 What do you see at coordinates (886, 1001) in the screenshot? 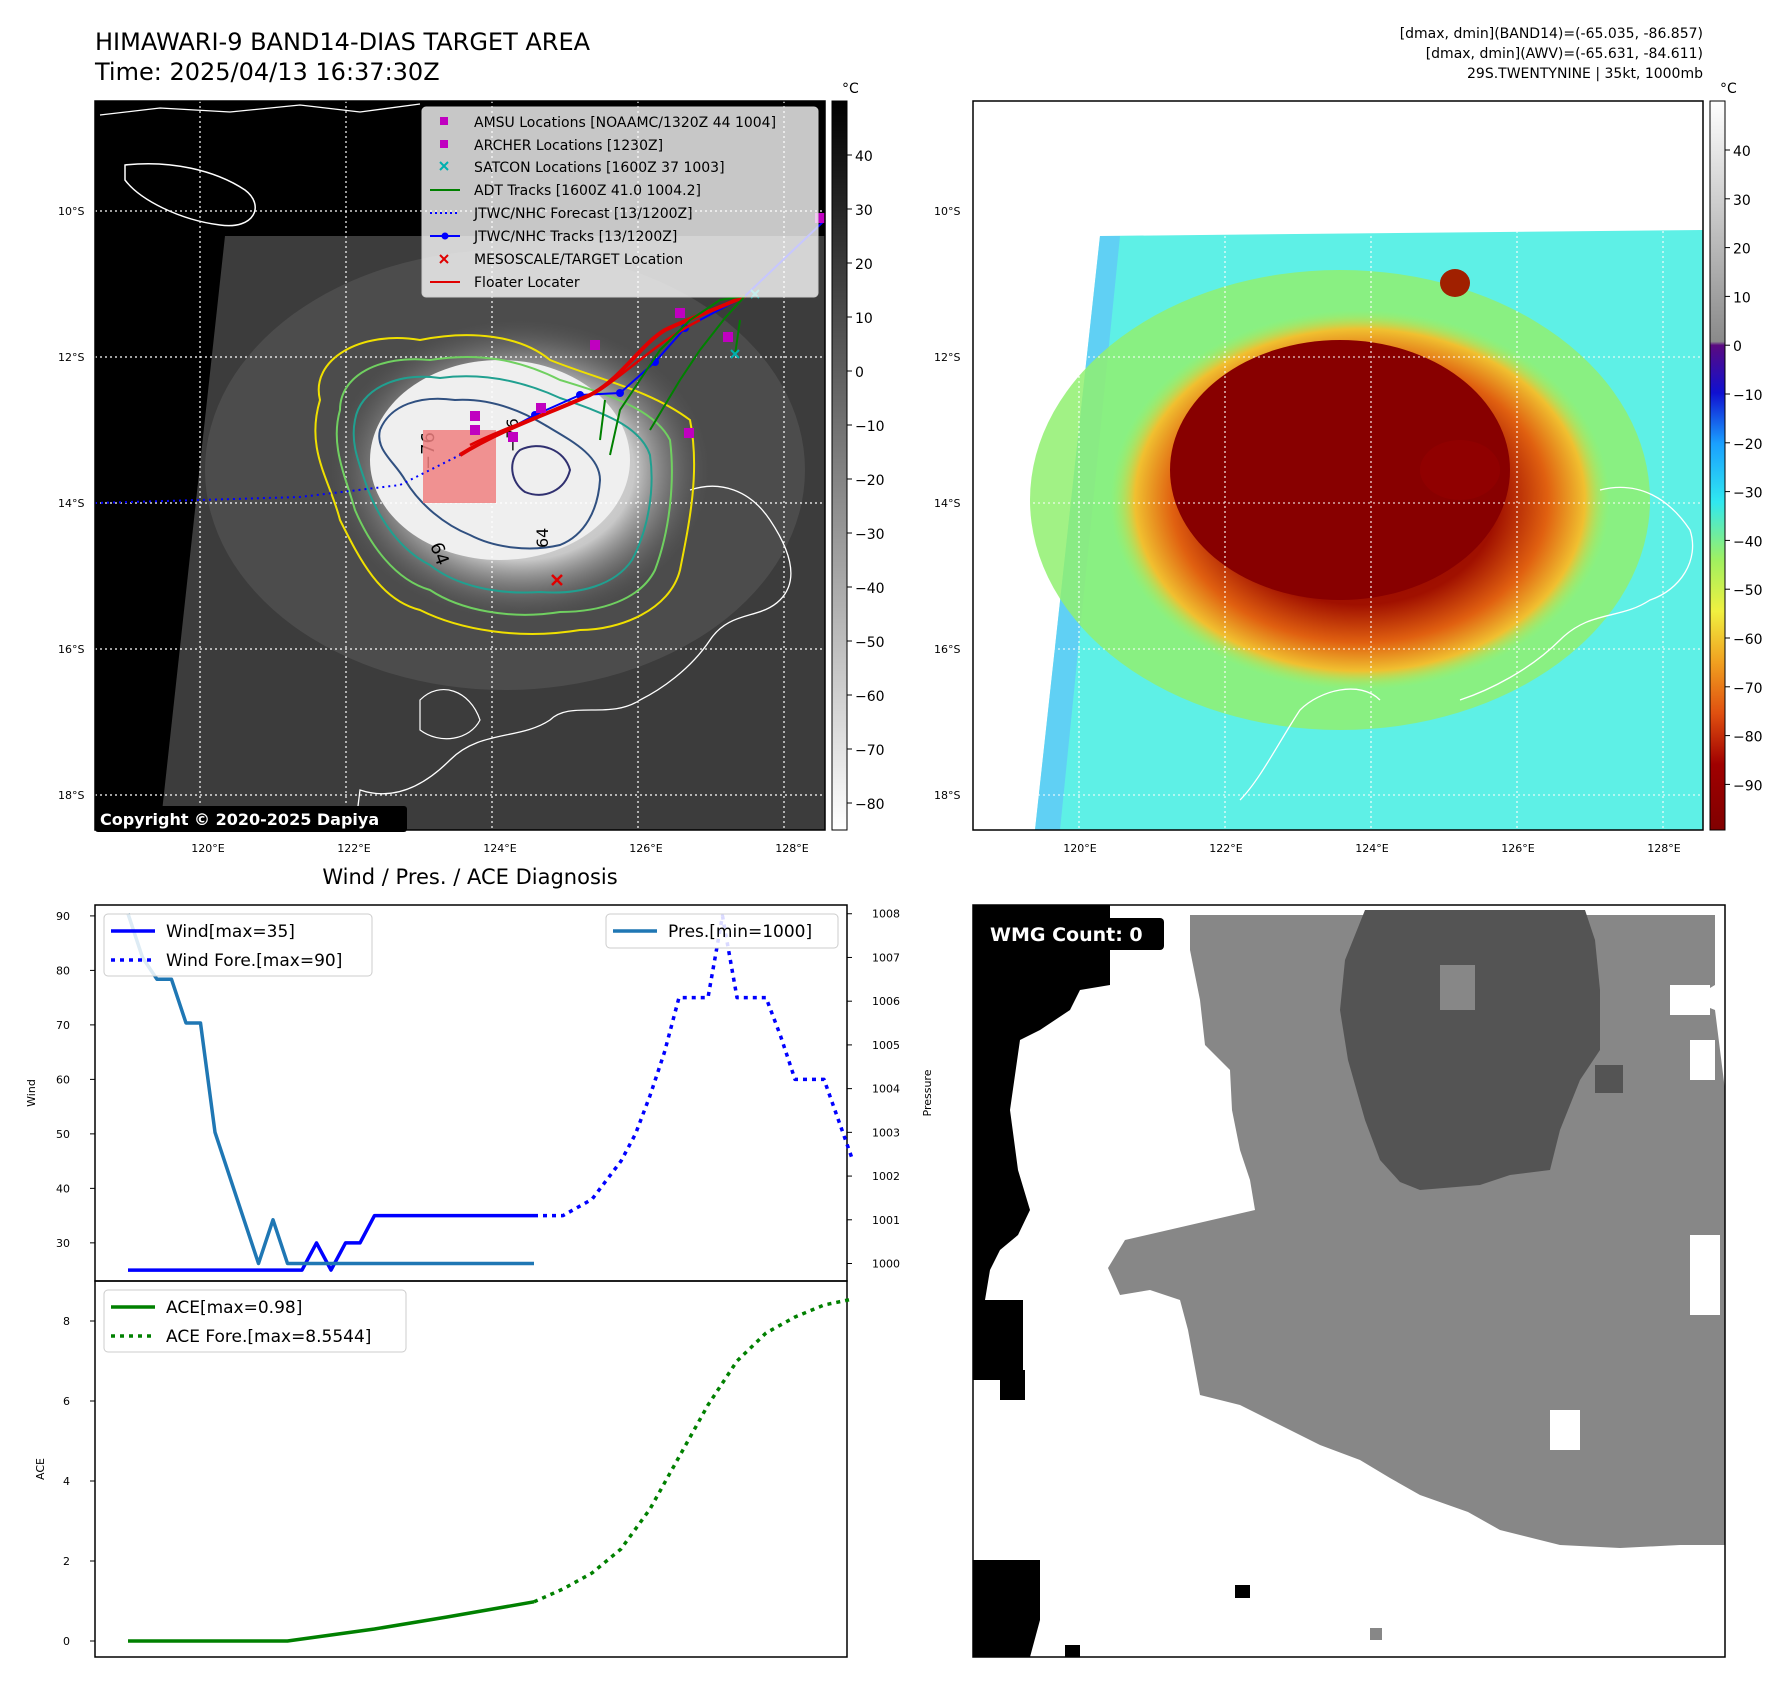
I see `y-tick-label: 1006` at bounding box center [886, 1001].